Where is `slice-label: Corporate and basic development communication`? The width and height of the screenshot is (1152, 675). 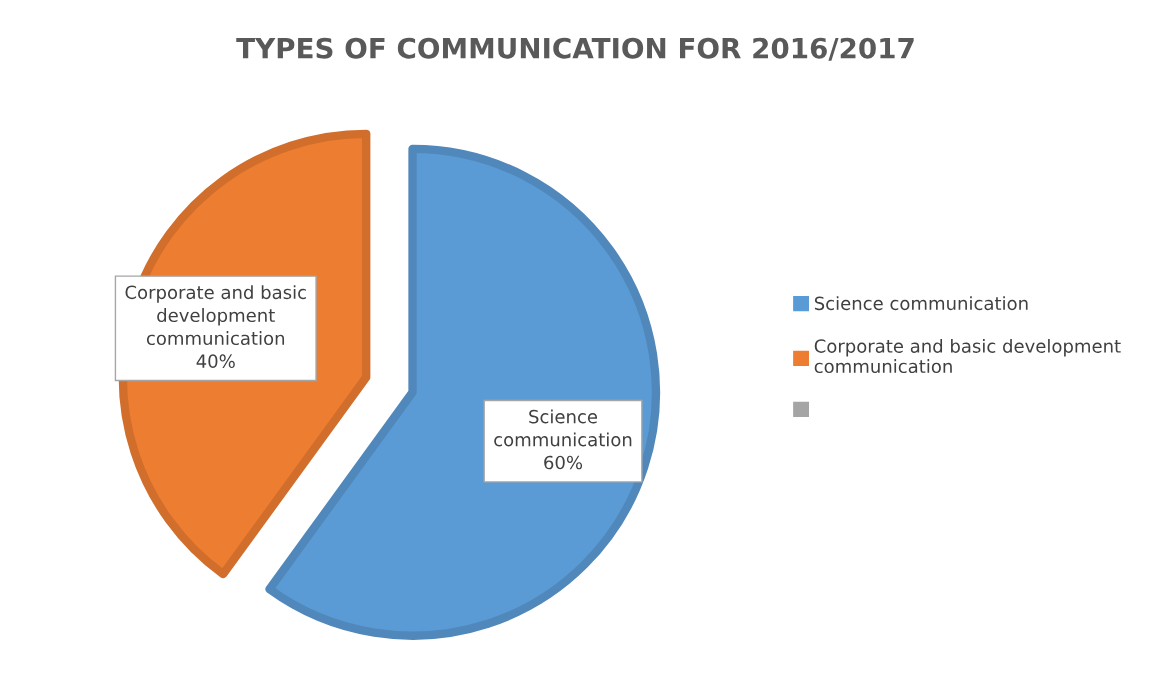 slice-label: Corporate and basic development communication is located at coordinates (215, 315).